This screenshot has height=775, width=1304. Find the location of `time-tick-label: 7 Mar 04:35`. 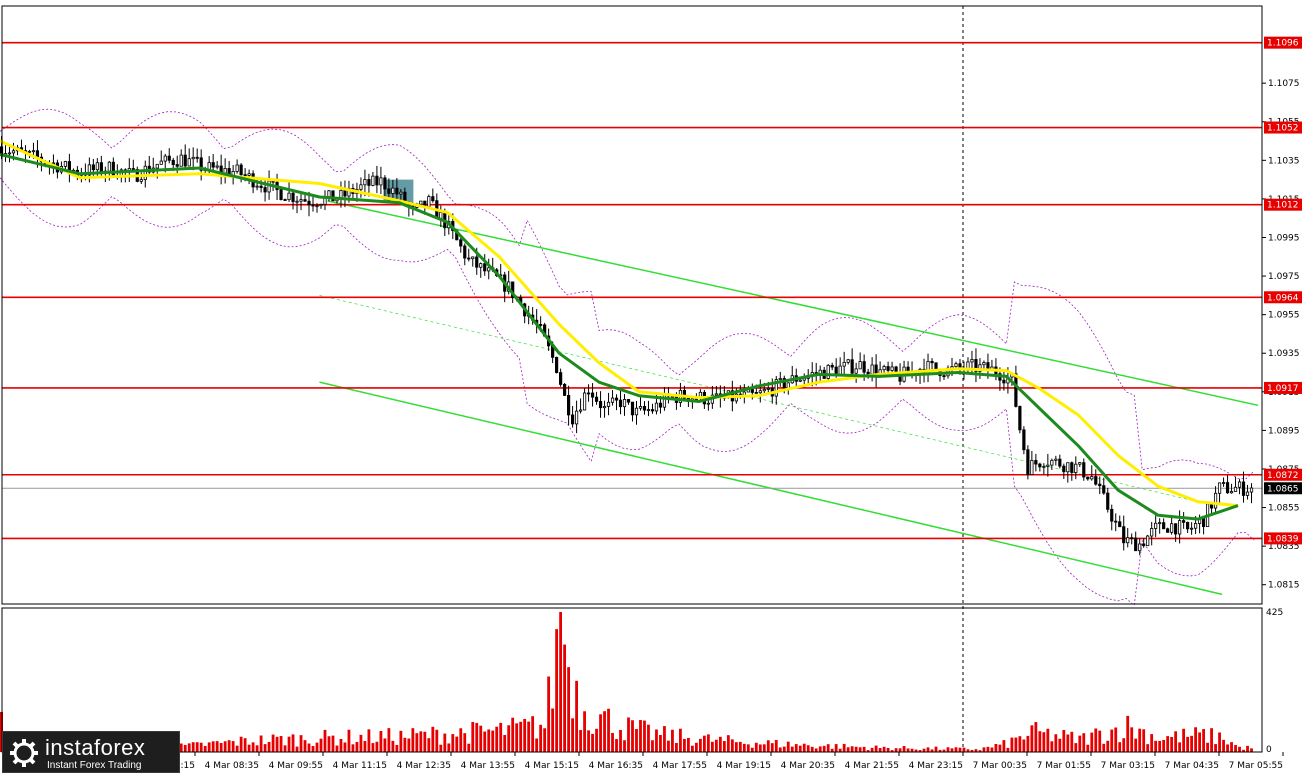

time-tick-label: 7 Mar 04:35 is located at coordinates (1192, 766).